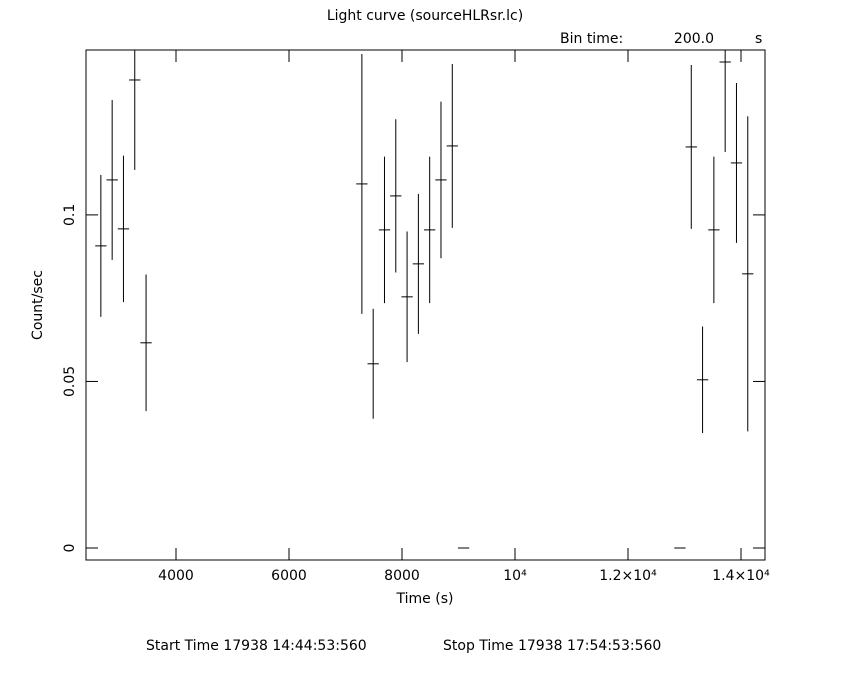 The image size is (850, 680). What do you see at coordinates (70, 548) in the screenshot?
I see `y-tick-label: 0` at bounding box center [70, 548].